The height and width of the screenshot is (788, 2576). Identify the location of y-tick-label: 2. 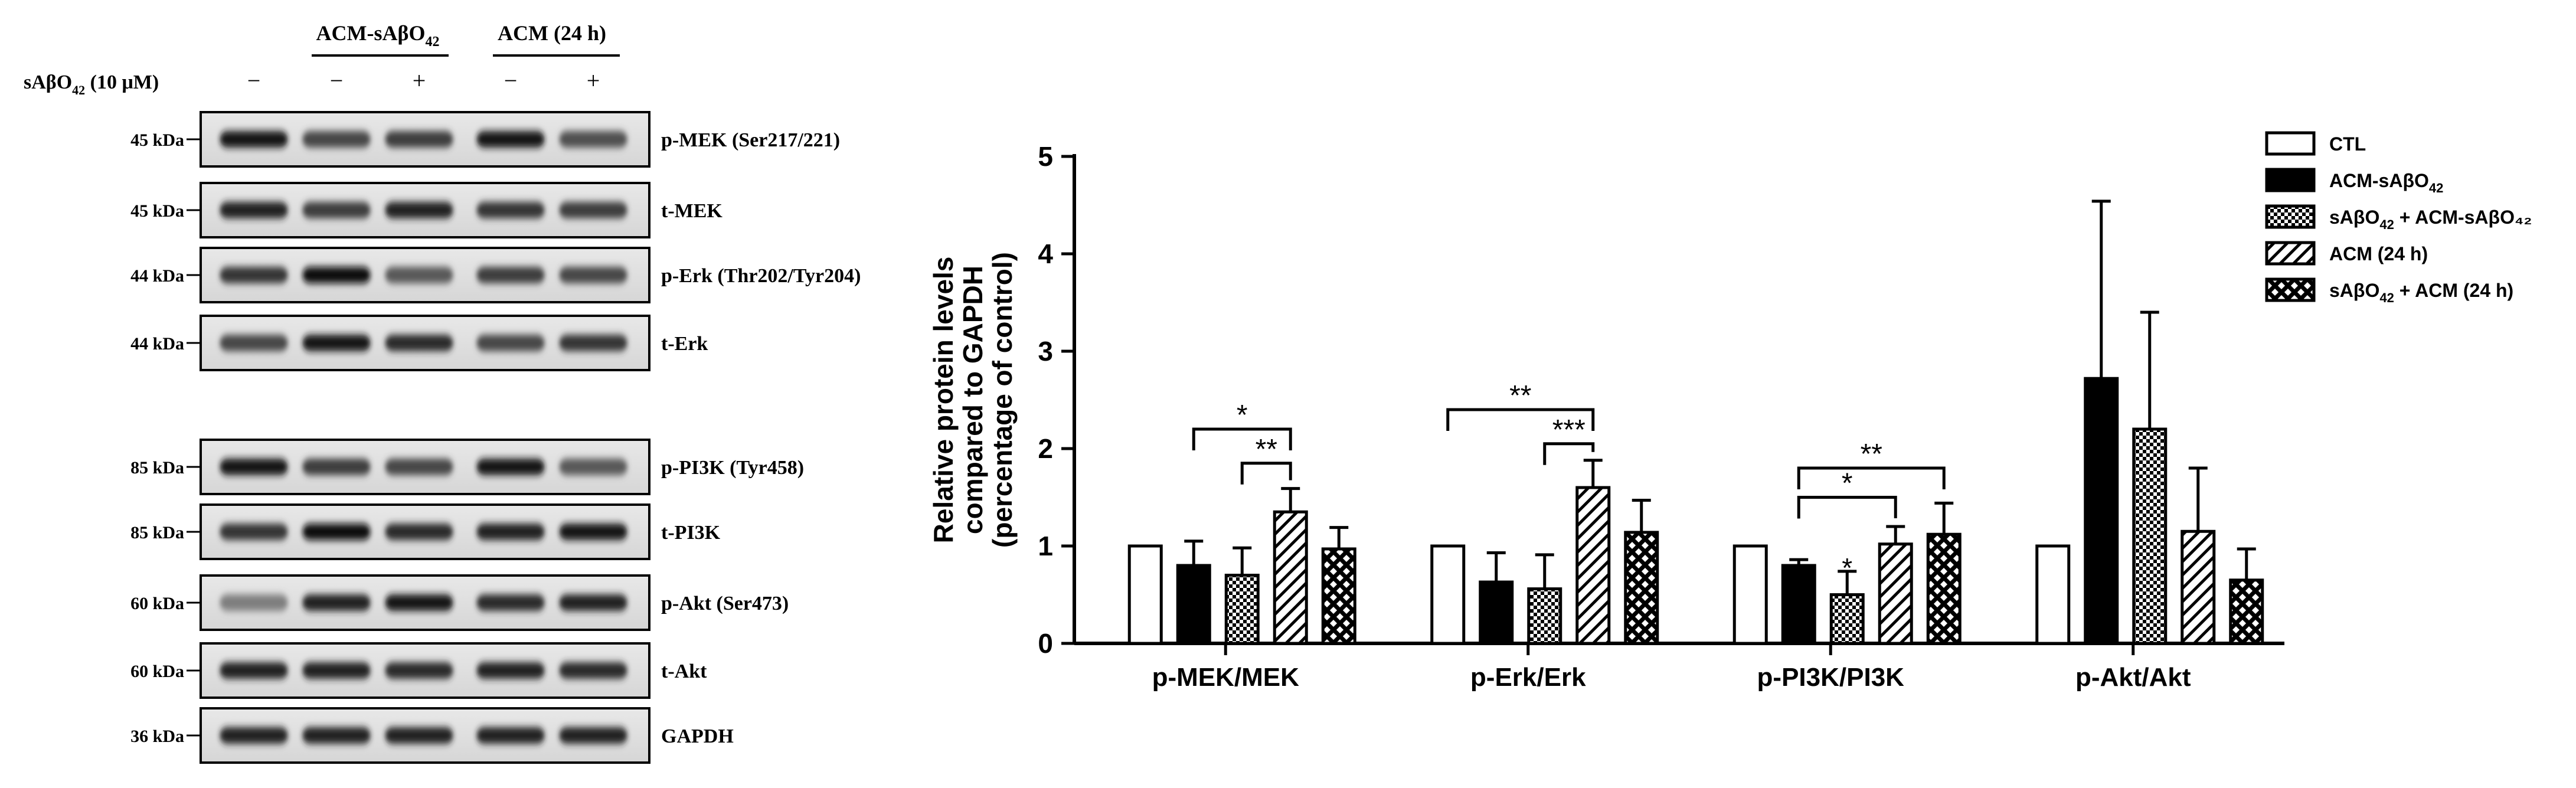
(1045, 448).